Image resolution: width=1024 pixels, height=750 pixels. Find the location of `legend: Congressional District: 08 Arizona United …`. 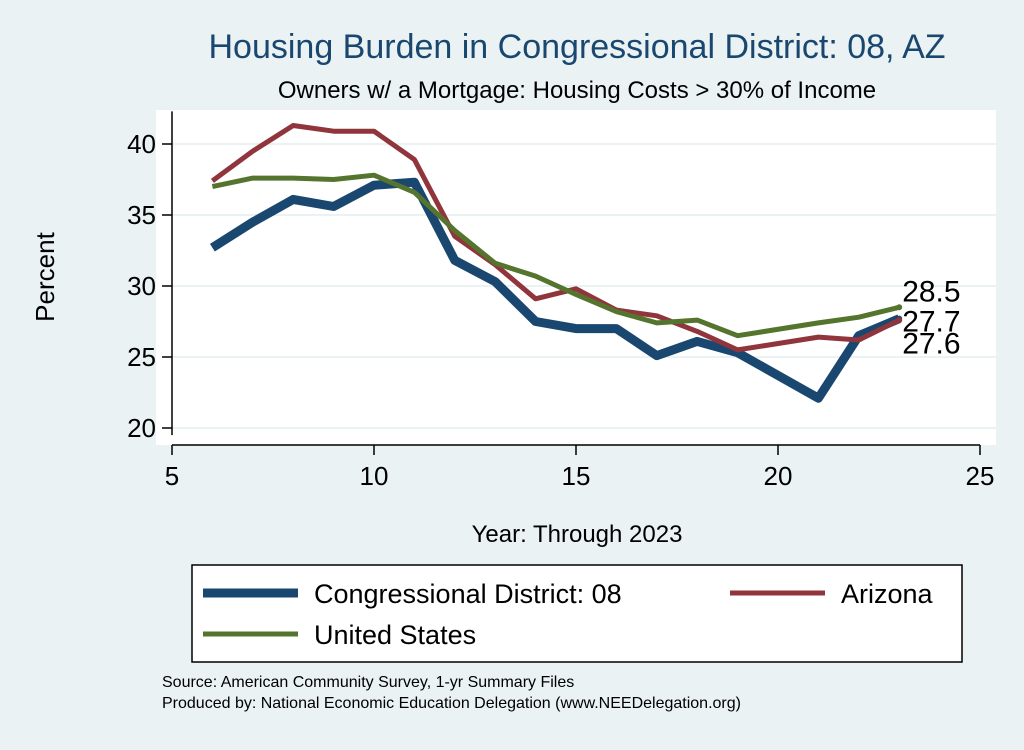

legend: Congressional District: 08 Arizona United … is located at coordinates (568, 614).